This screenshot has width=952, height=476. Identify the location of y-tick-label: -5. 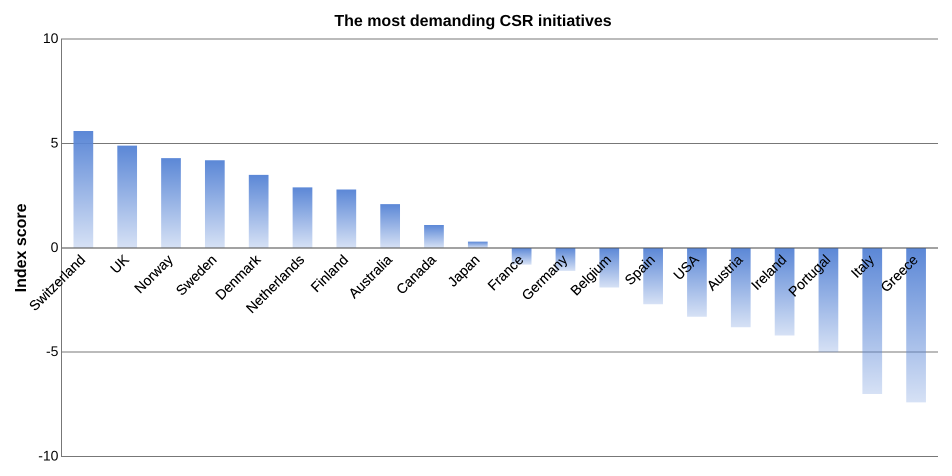
(52, 351).